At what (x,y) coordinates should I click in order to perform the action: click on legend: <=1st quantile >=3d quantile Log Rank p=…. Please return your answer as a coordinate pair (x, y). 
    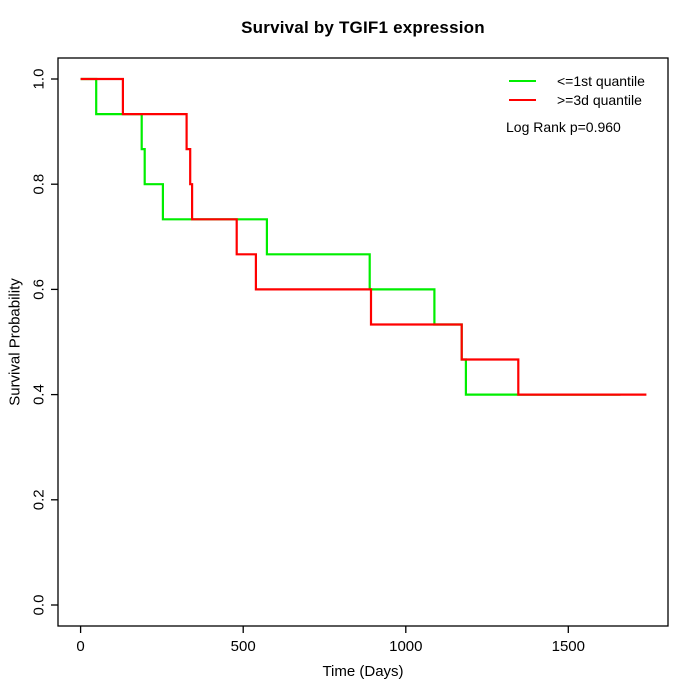
    Looking at the image, I should click on (575, 104).